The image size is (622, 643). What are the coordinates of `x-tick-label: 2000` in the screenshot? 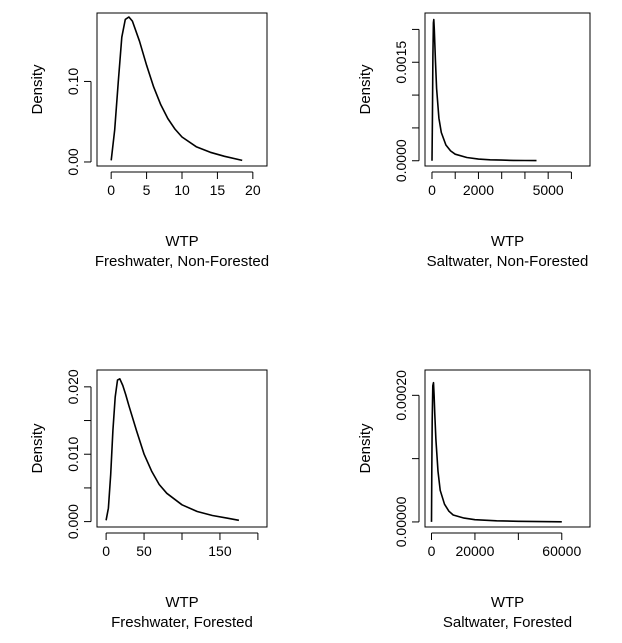 It's located at (478, 190).